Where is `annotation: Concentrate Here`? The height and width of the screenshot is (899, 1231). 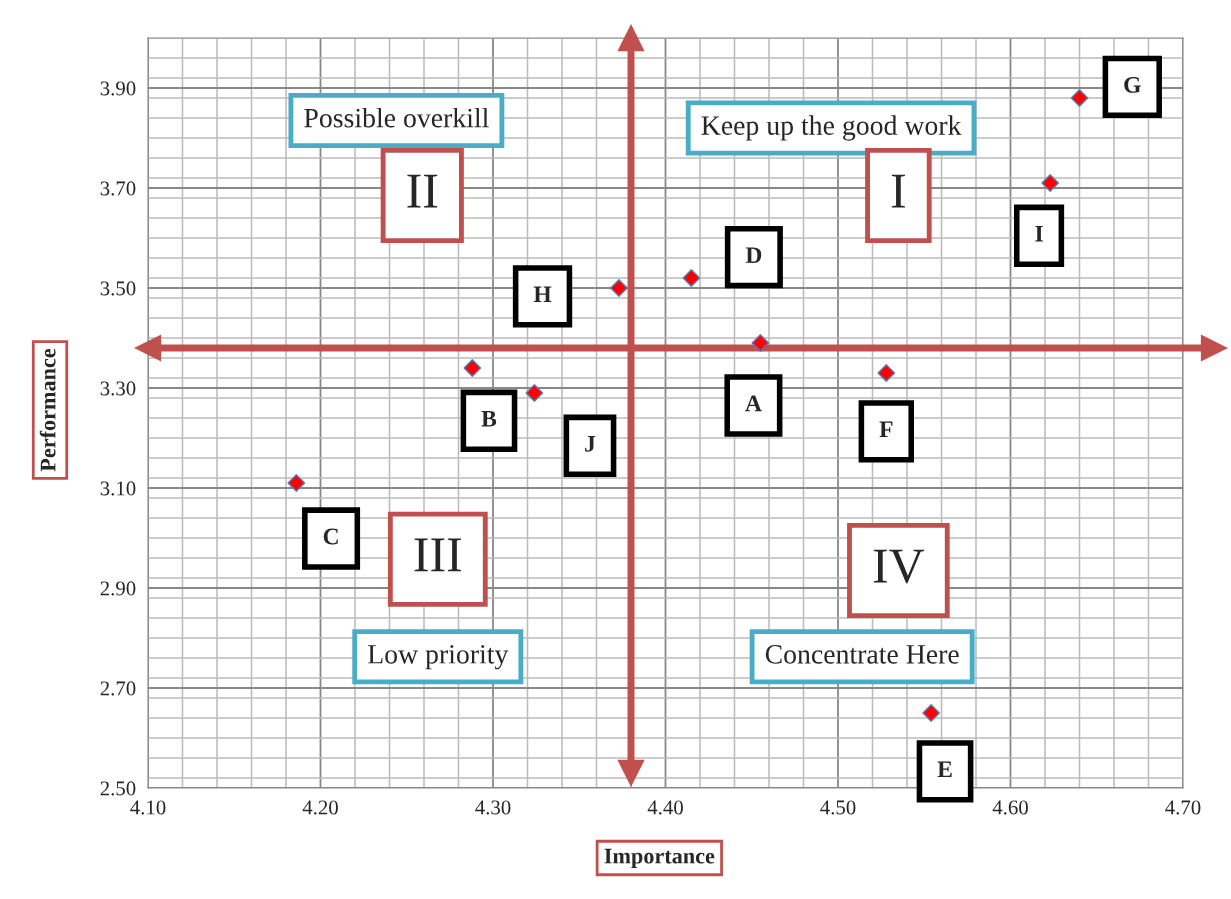 annotation: Concentrate Here is located at coordinates (862, 654).